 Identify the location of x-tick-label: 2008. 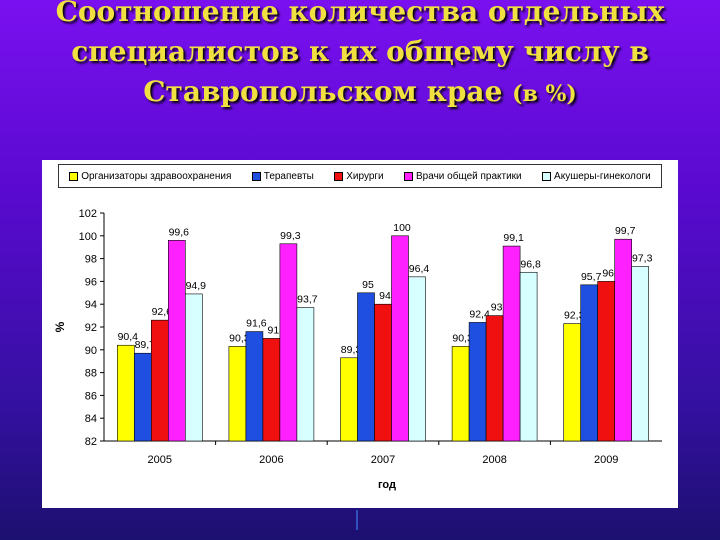
(494, 460).